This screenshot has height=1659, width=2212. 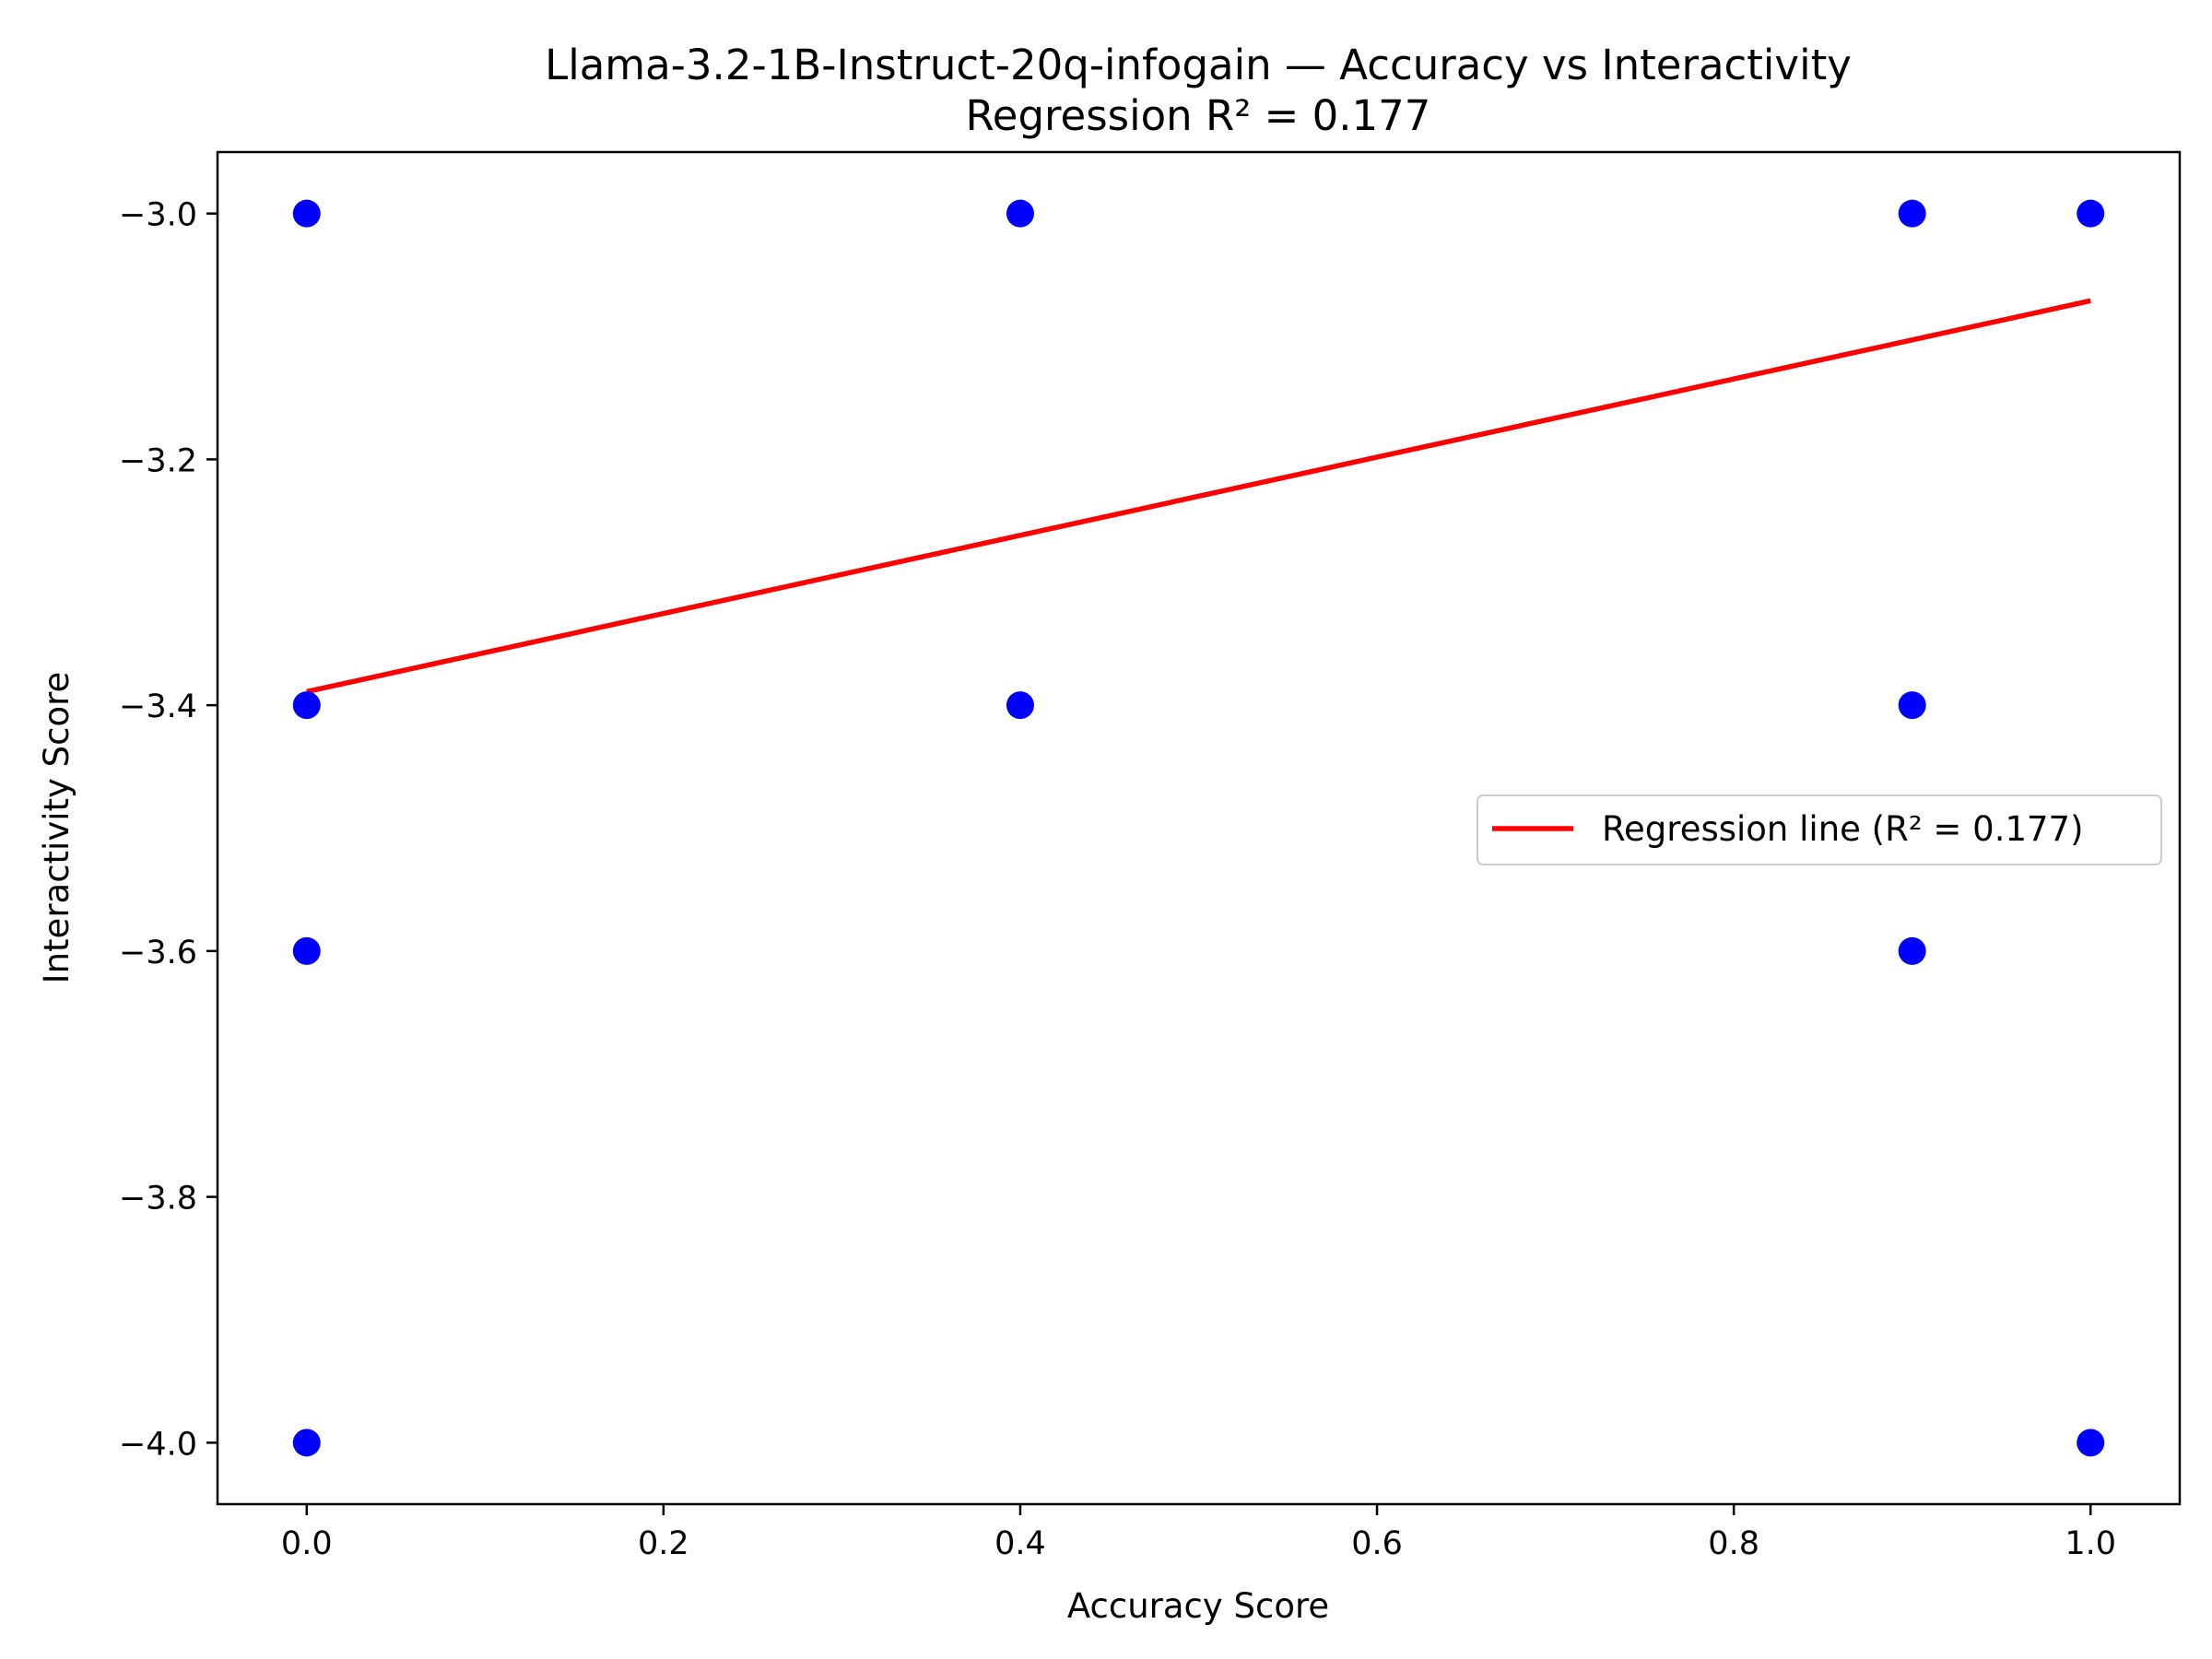 What do you see at coordinates (158, 1444) in the screenshot?
I see `y-tick-label: −4.0` at bounding box center [158, 1444].